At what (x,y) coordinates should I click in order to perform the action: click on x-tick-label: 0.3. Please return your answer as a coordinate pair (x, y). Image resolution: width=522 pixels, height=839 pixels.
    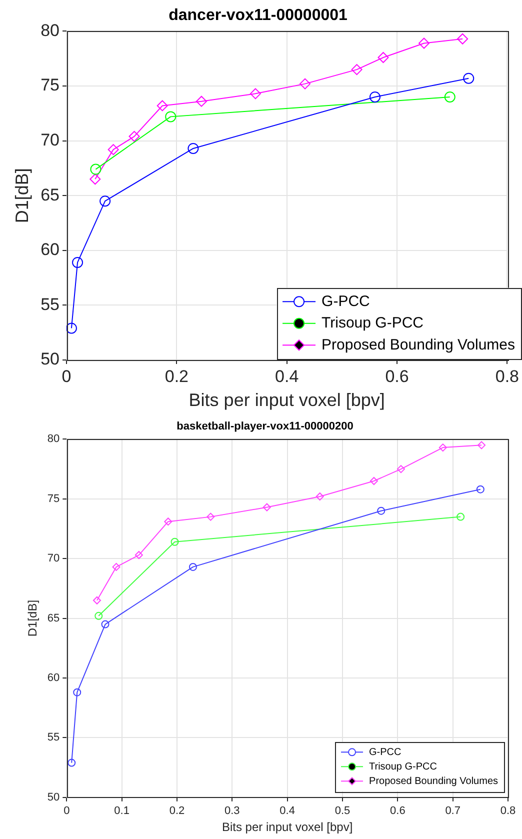
    Looking at the image, I should click on (232, 811).